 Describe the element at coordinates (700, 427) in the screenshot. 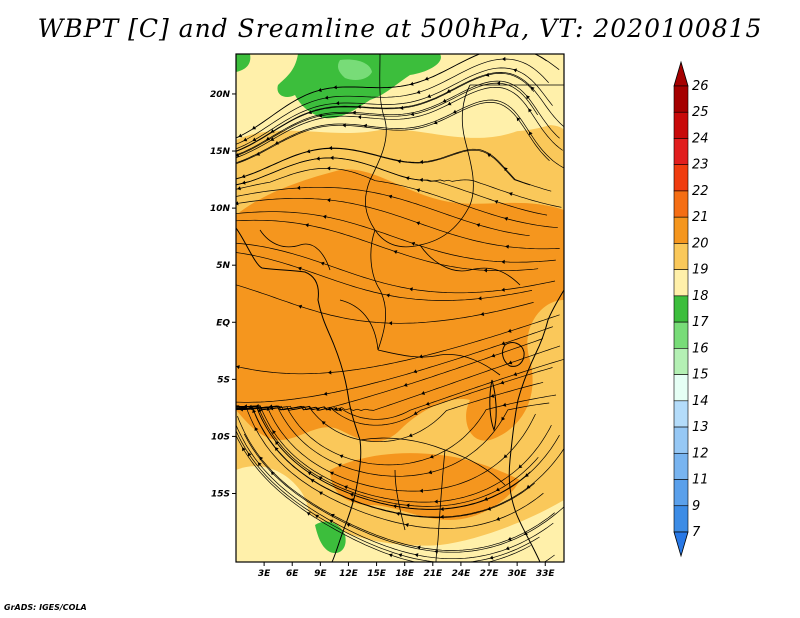

I see `colorbar-label: 13` at that location.